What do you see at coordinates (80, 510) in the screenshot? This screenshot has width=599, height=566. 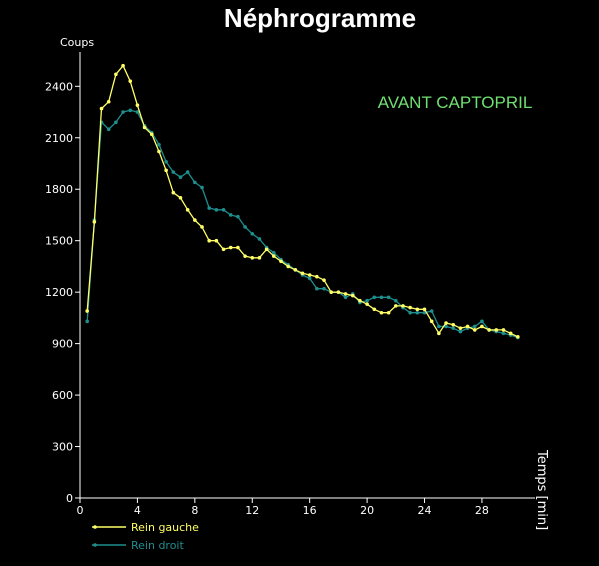 I see `x-tick-label: 0` at bounding box center [80, 510].